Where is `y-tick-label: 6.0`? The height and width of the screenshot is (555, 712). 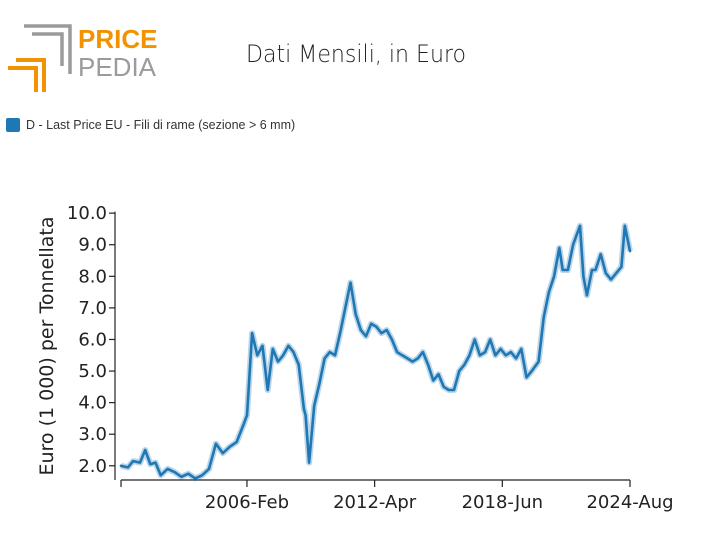
y-tick-label: 6.0 is located at coordinates (92, 339).